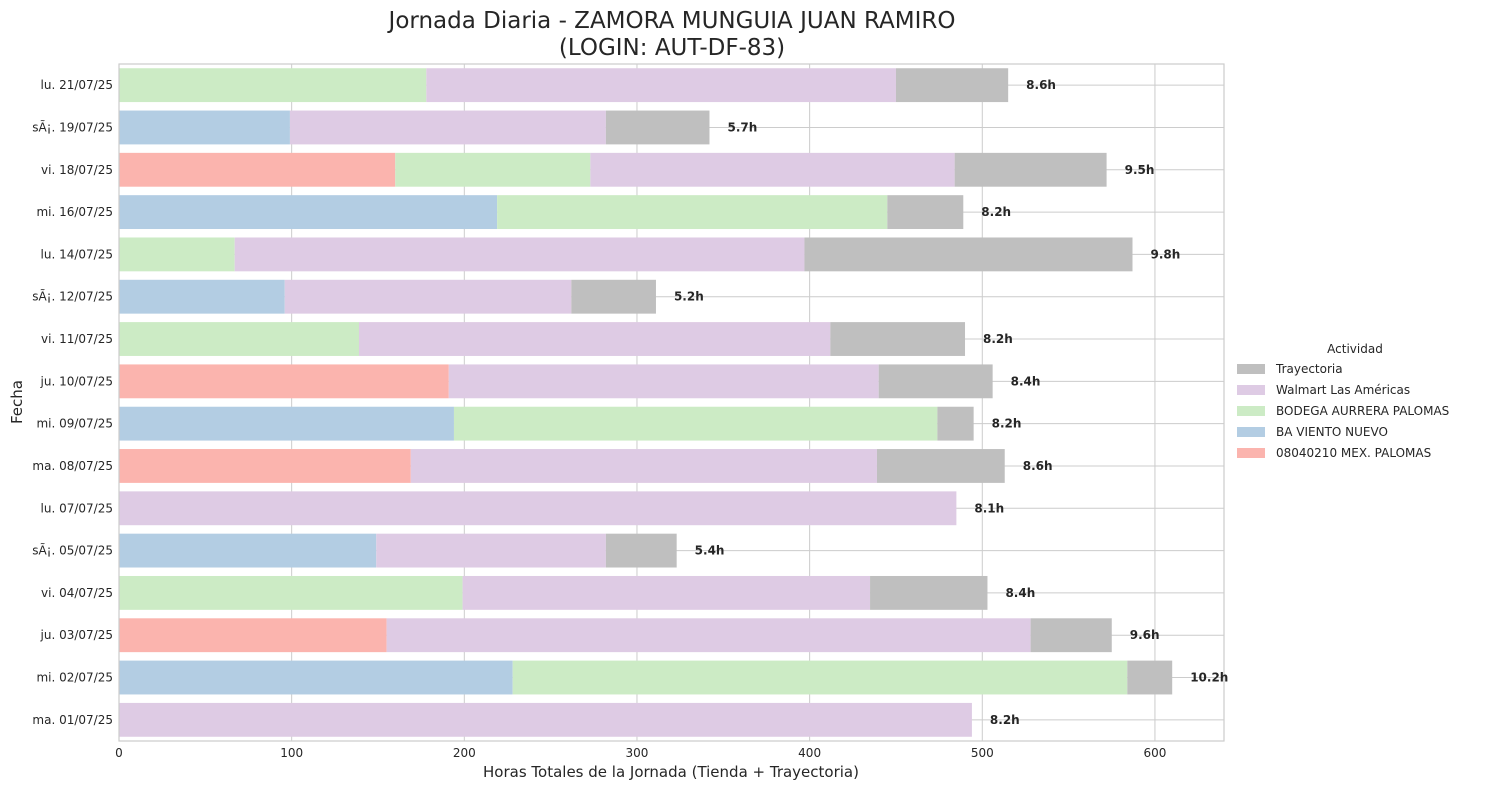  Describe the element at coordinates (72, 466) in the screenshot. I see `y-tick-label: ma. 08/07/25` at that location.